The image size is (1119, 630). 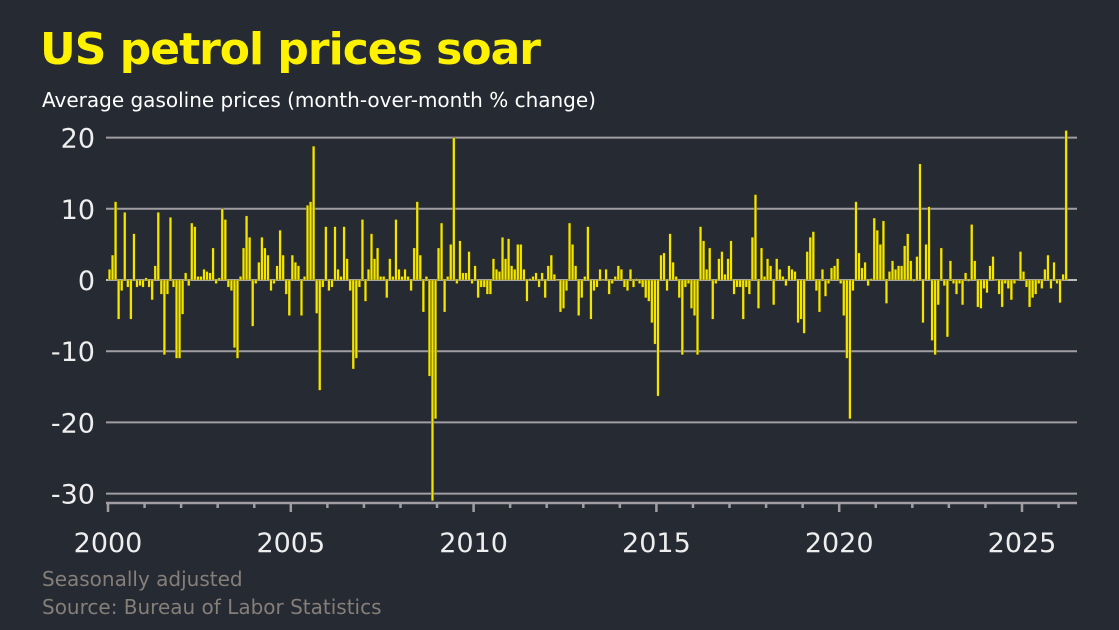 What do you see at coordinates (142, 579) in the screenshot?
I see `footnote-seasonally-adjusted: Seasonally adjusted` at bounding box center [142, 579].